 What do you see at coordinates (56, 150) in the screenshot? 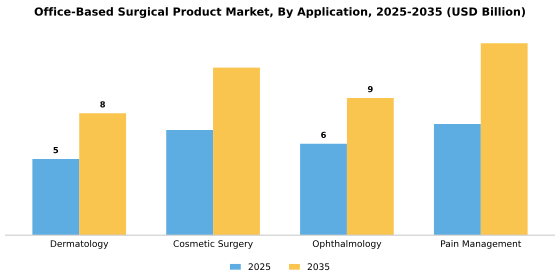
I see `data-label: 5` at bounding box center [56, 150].